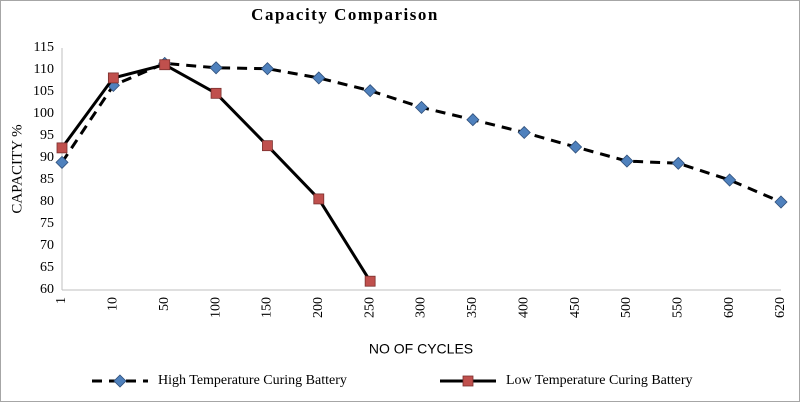 This screenshot has width=800, height=402. Describe the element at coordinates (626, 307) in the screenshot. I see `x-tick-label: 500` at that location.